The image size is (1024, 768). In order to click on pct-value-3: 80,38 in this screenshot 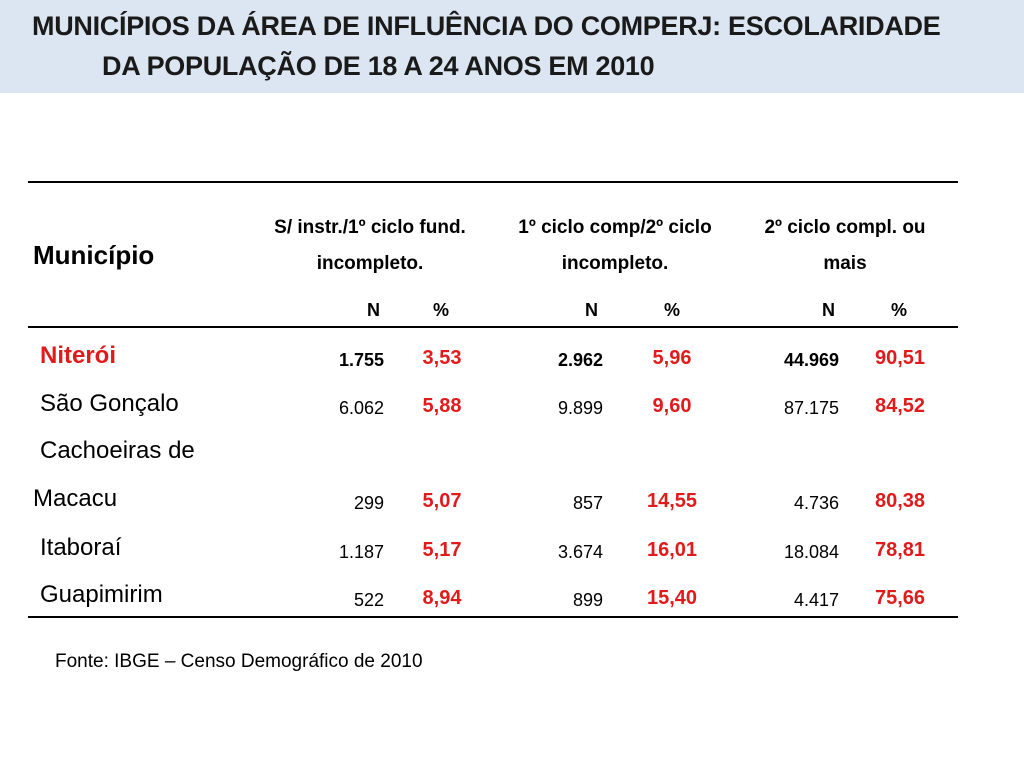, I will do `click(900, 501)`.